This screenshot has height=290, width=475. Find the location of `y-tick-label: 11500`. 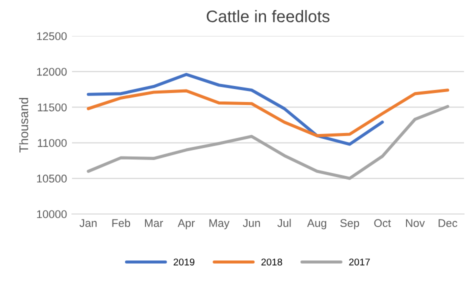

y-tick-label: 11500 is located at coordinates (52, 107).